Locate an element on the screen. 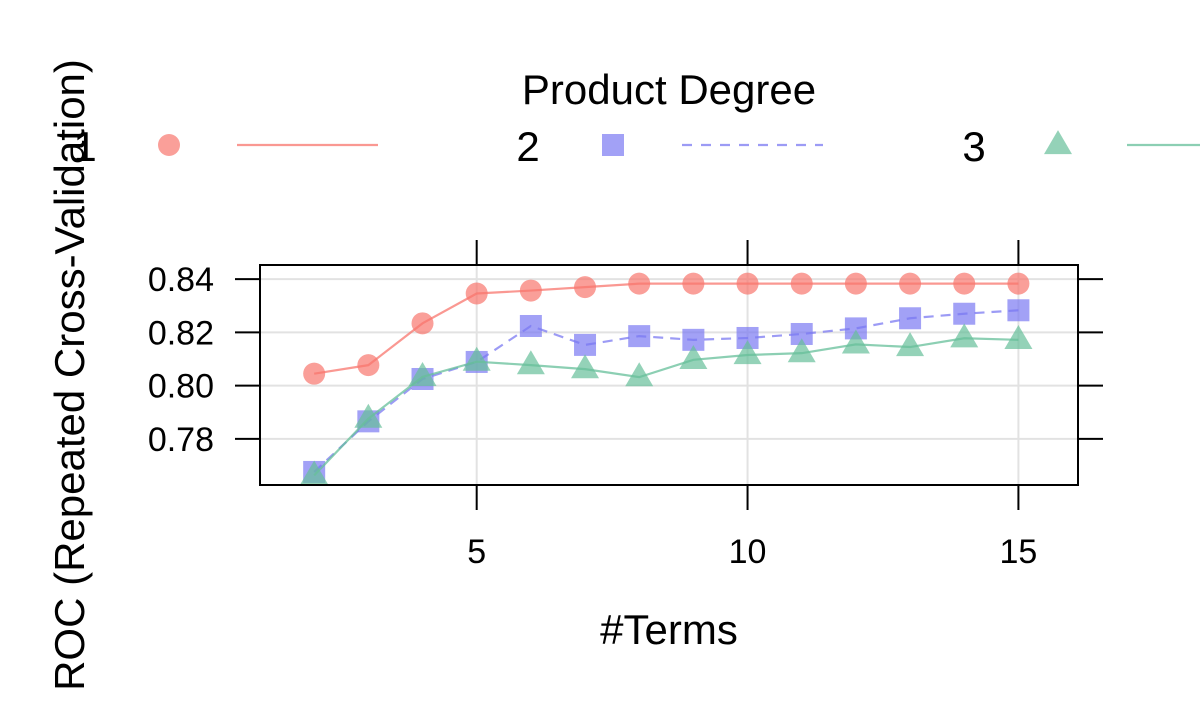  y-tick-label: 0.84 is located at coordinates (181, 280).